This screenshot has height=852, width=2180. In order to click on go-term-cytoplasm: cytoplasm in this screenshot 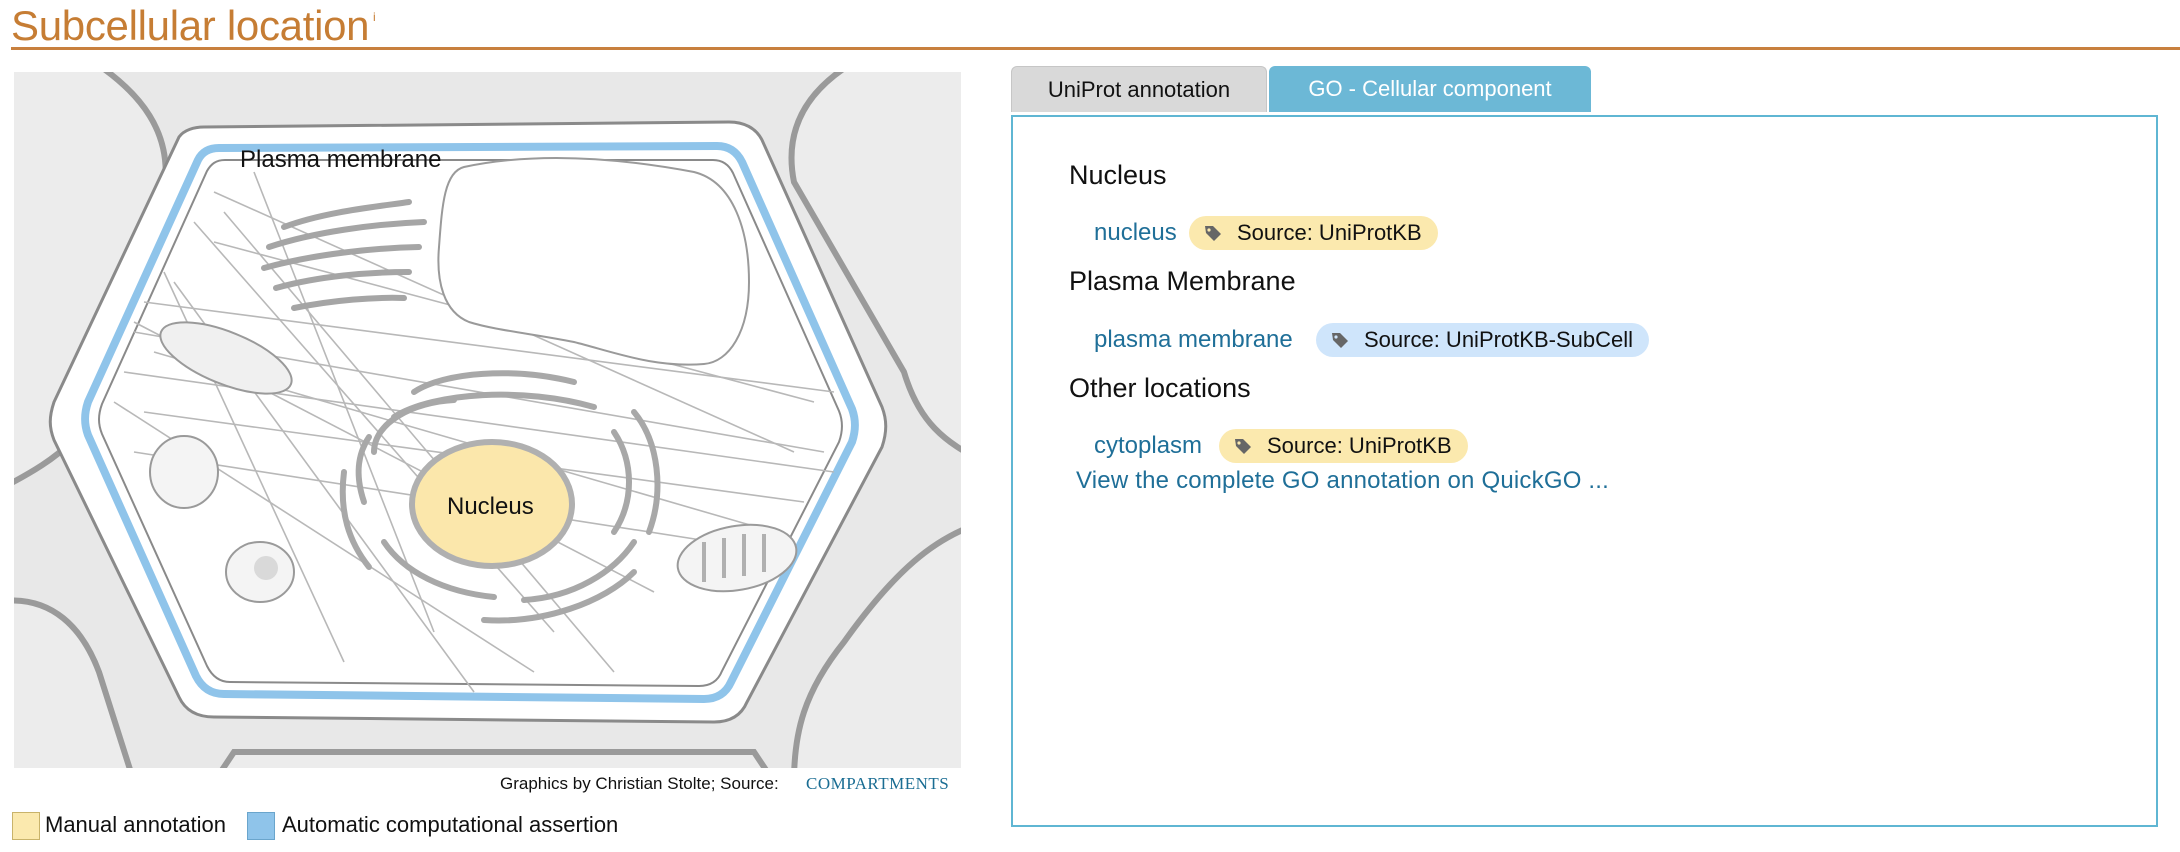, I will do `click(1148, 445)`.